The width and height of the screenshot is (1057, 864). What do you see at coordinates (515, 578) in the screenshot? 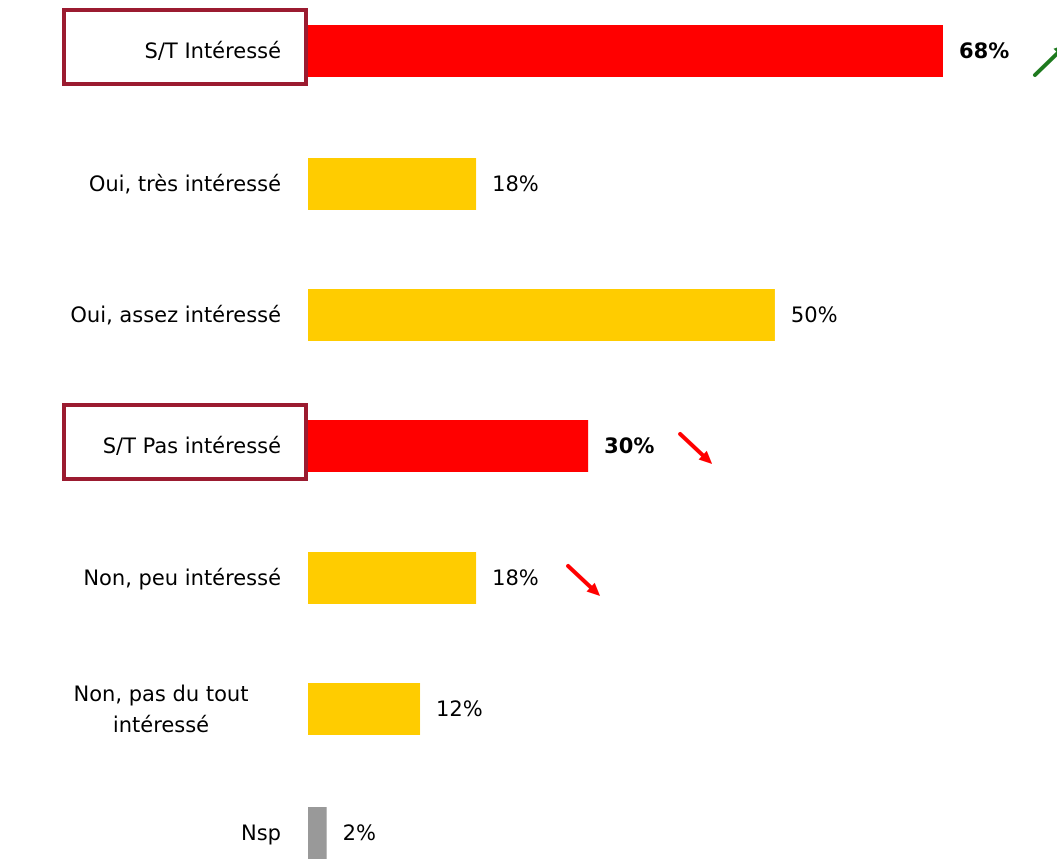
I see `value-label-4: 18%` at bounding box center [515, 578].